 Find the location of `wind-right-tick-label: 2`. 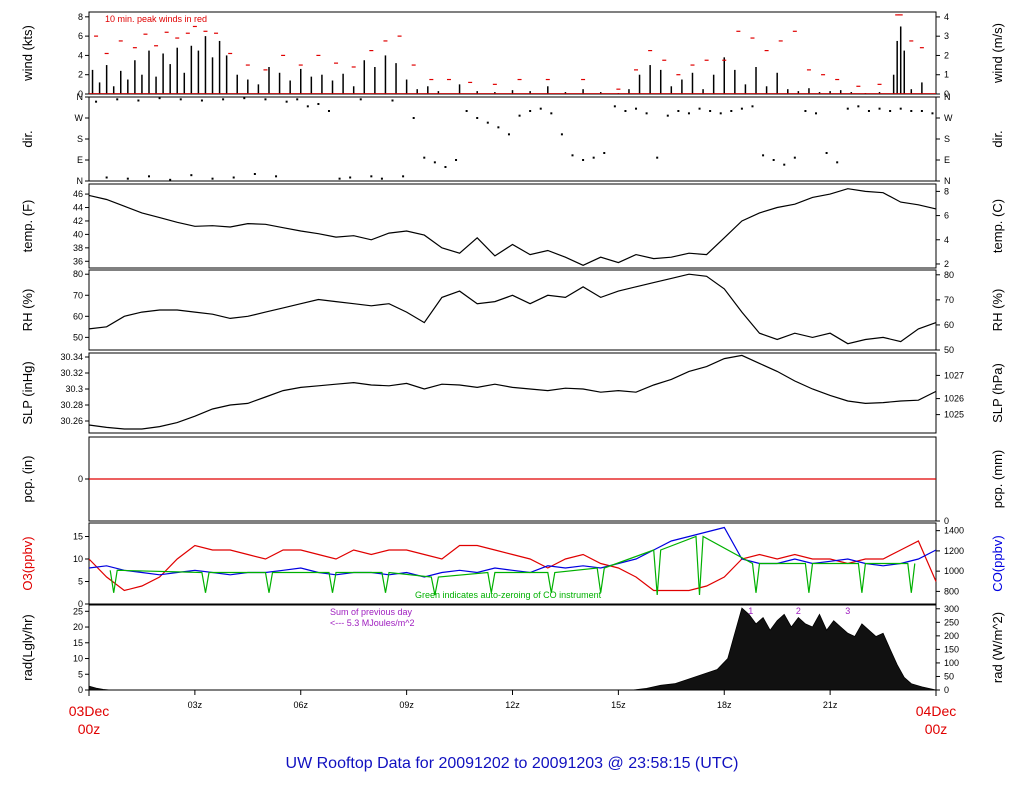

wind-right-tick-label: 2 is located at coordinates (946, 55).